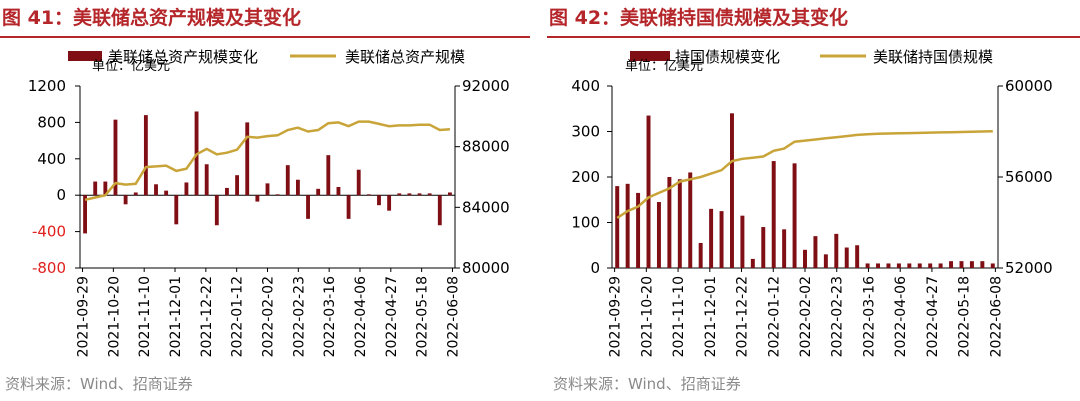 This screenshot has height=401, width=1080. What do you see at coordinates (869, 316) in the screenshot?
I see `x-tick-label: 2022-03-16` at bounding box center [869, 316].